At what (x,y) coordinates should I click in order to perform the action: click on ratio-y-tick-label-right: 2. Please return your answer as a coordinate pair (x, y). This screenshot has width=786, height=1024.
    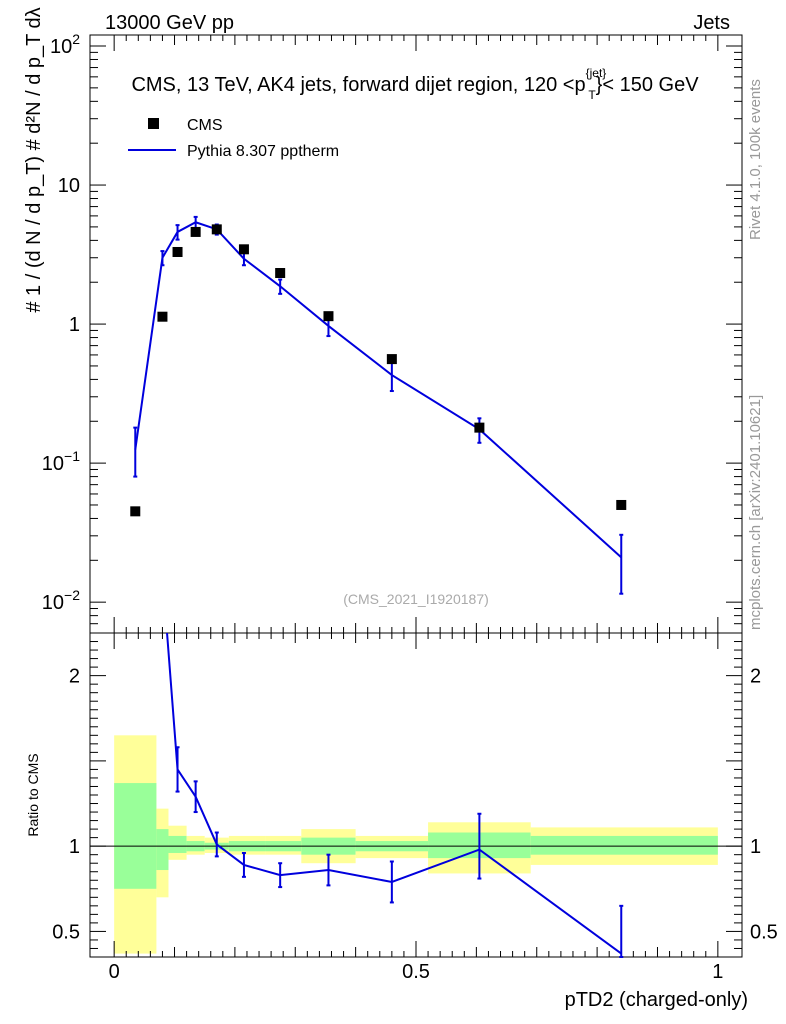
    Looking at the image, I should click on (755, 677).